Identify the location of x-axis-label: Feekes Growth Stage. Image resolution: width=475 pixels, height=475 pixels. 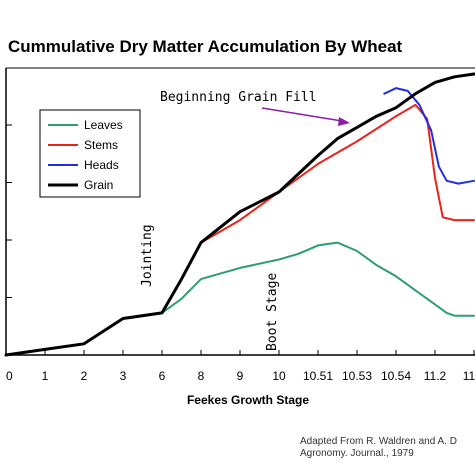
(248, 400).